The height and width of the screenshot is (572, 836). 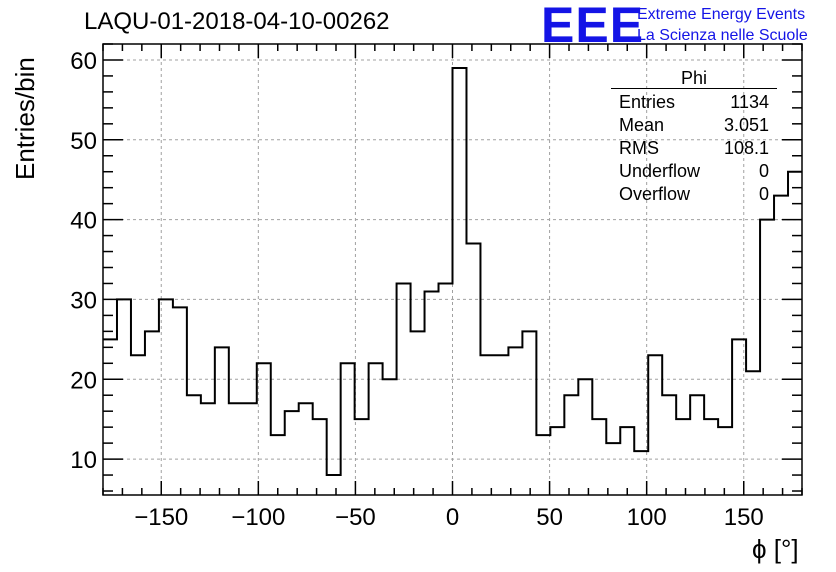 I want to click on stats-label: Mean, so click(x=642, y=125).